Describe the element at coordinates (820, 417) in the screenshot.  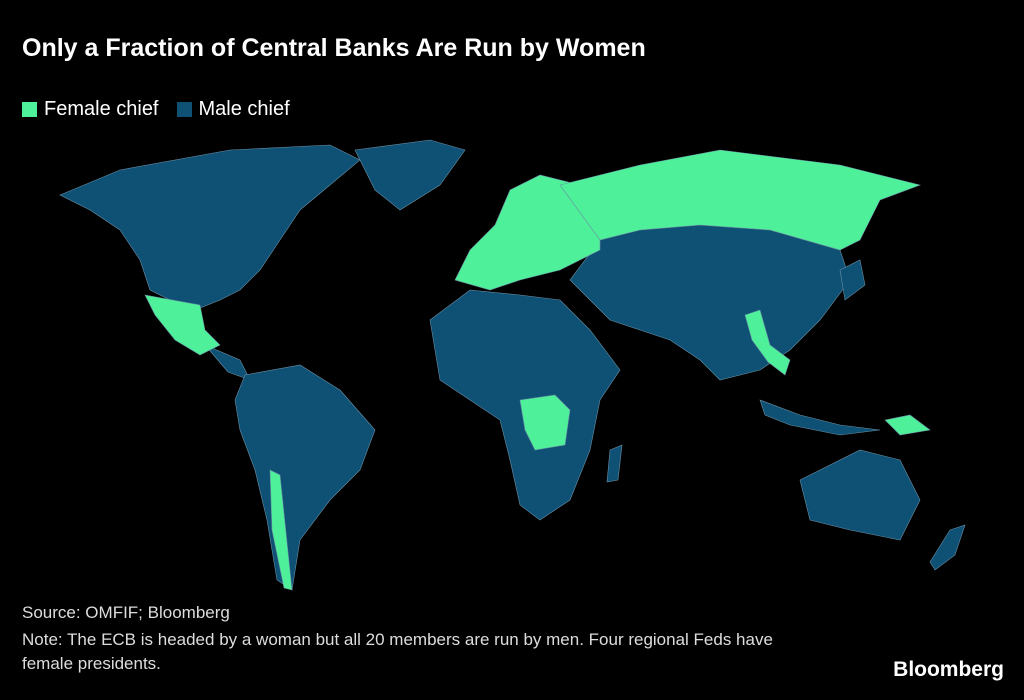
I see `indonesia` at that location.